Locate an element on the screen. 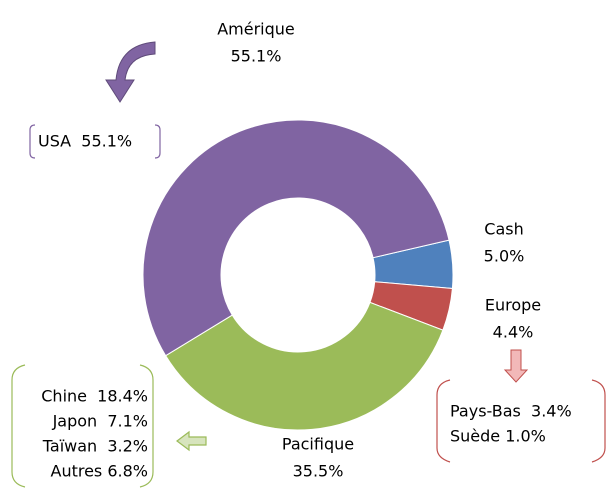  annotation-line: Pays-Bas 3.4% is located at coordinates (511, 411).